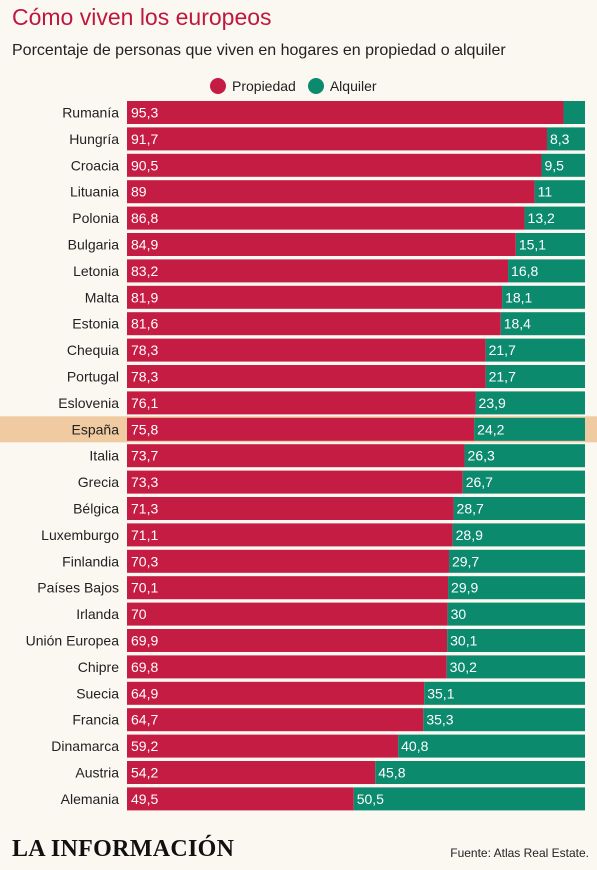 Image resolution: width=597 pixels, height=870 pixels. Describe the element at coordinates (287, 614) in the screenshot. I see `bar-propiedad-irlanda` at that location.